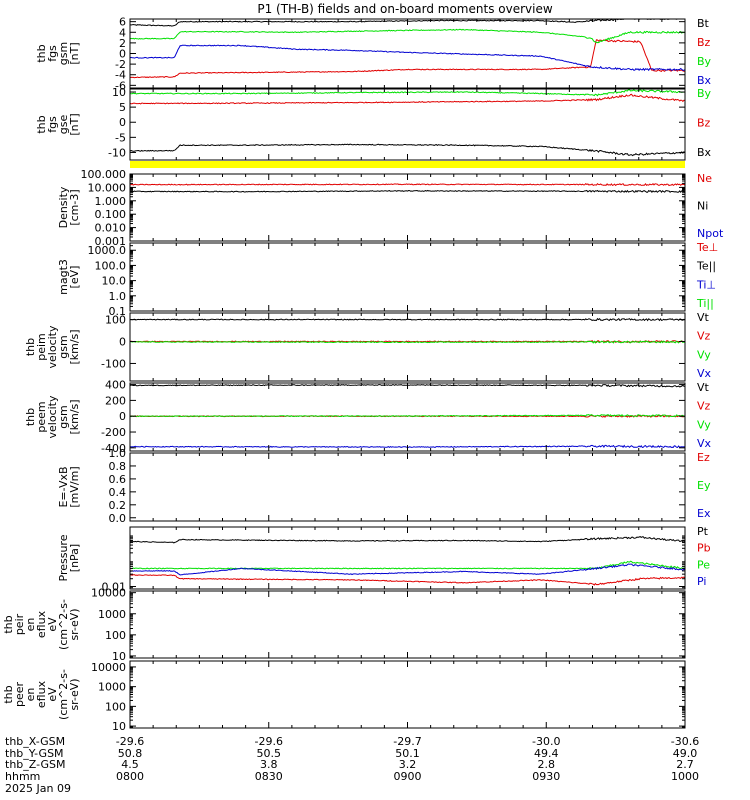 This screenshot has height=800, width=750. Describe the element at coordinates (685, 741) in the screenshot. I see `ephemeris-value: -30.6` at that location.